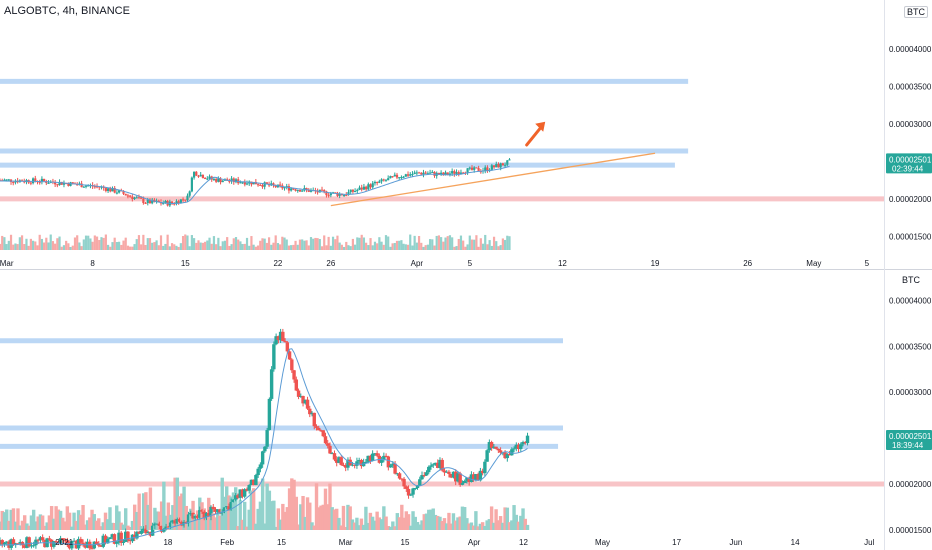 This screenshot has width=932, height=550. Describe the element at coordinates (909, 163) in the screenshot. I see `price-tag-bg` at that location.